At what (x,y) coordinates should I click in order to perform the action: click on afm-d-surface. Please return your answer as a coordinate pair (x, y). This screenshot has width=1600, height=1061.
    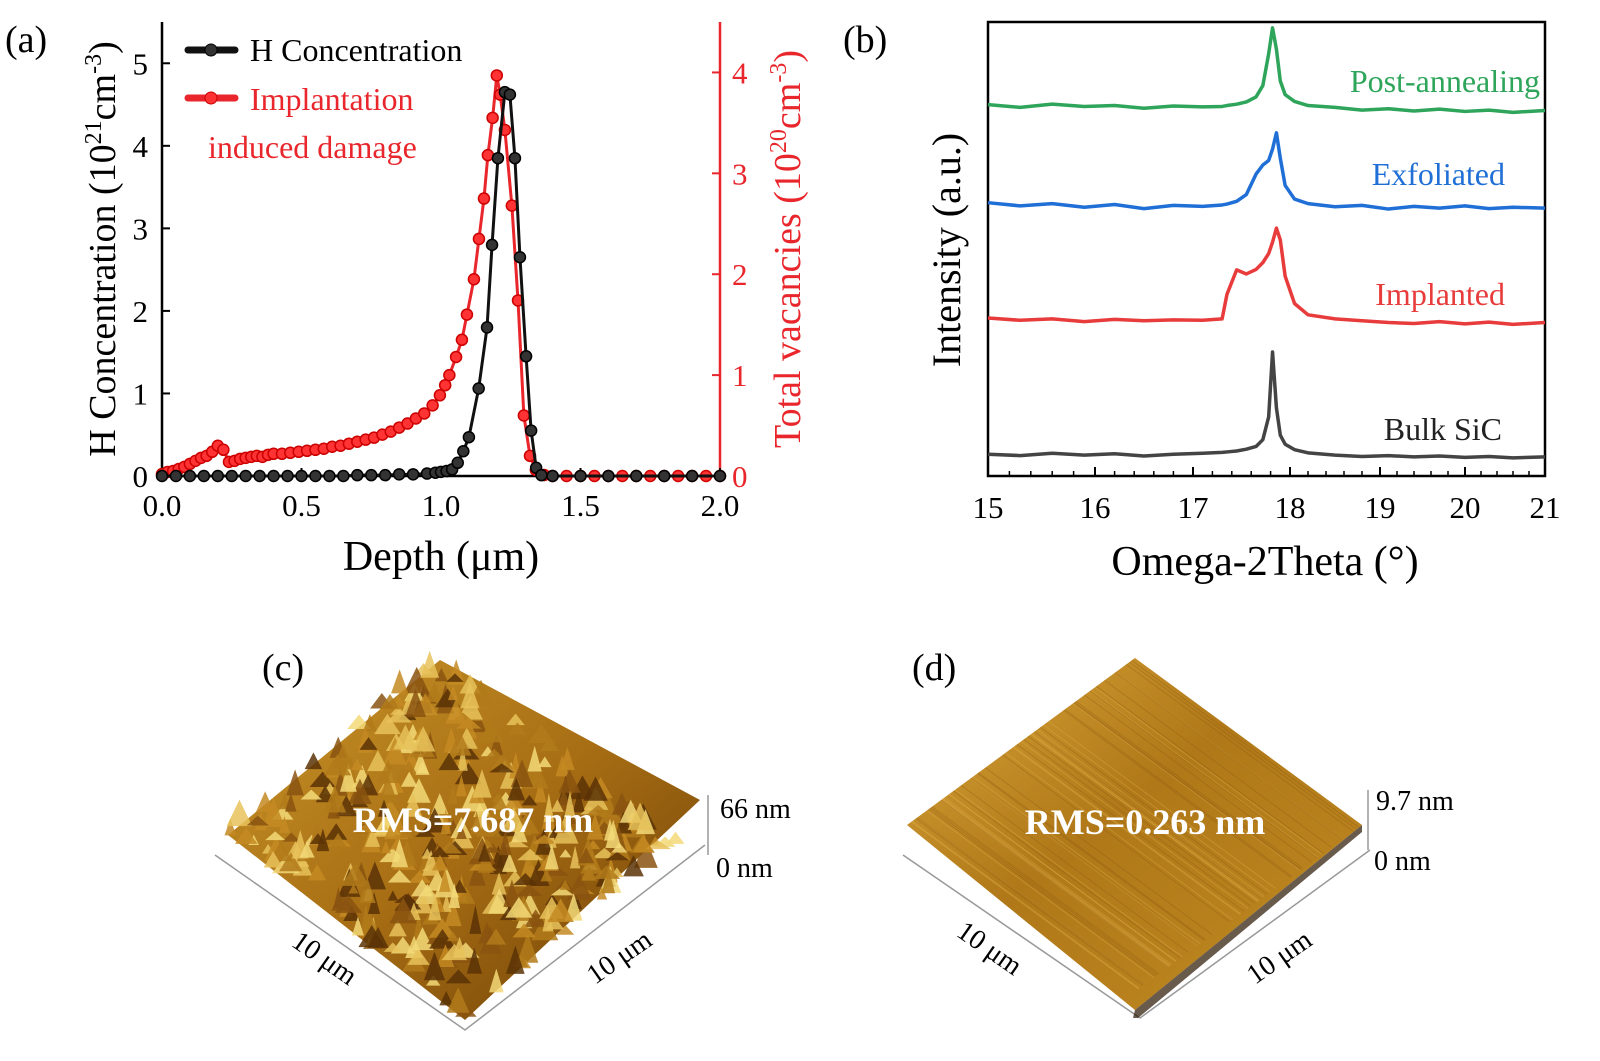
    Looking at the image, I should click on (1134, 834).